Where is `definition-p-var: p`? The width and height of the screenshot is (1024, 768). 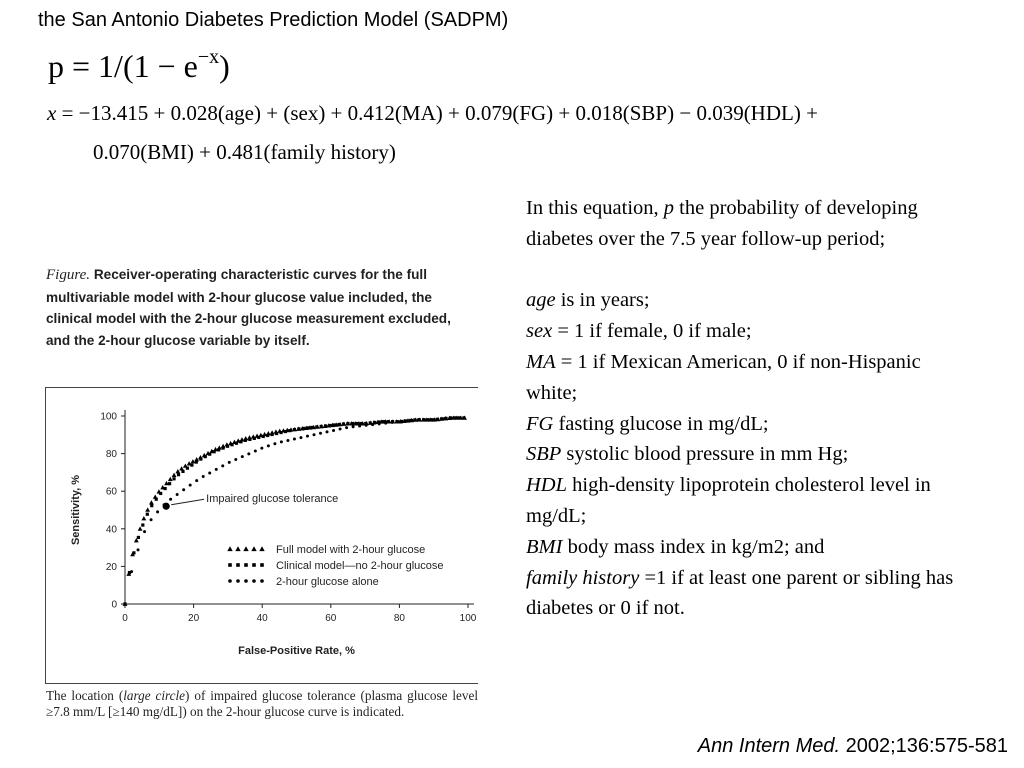 definition-p-var: p is located at coordinates (669, 208).